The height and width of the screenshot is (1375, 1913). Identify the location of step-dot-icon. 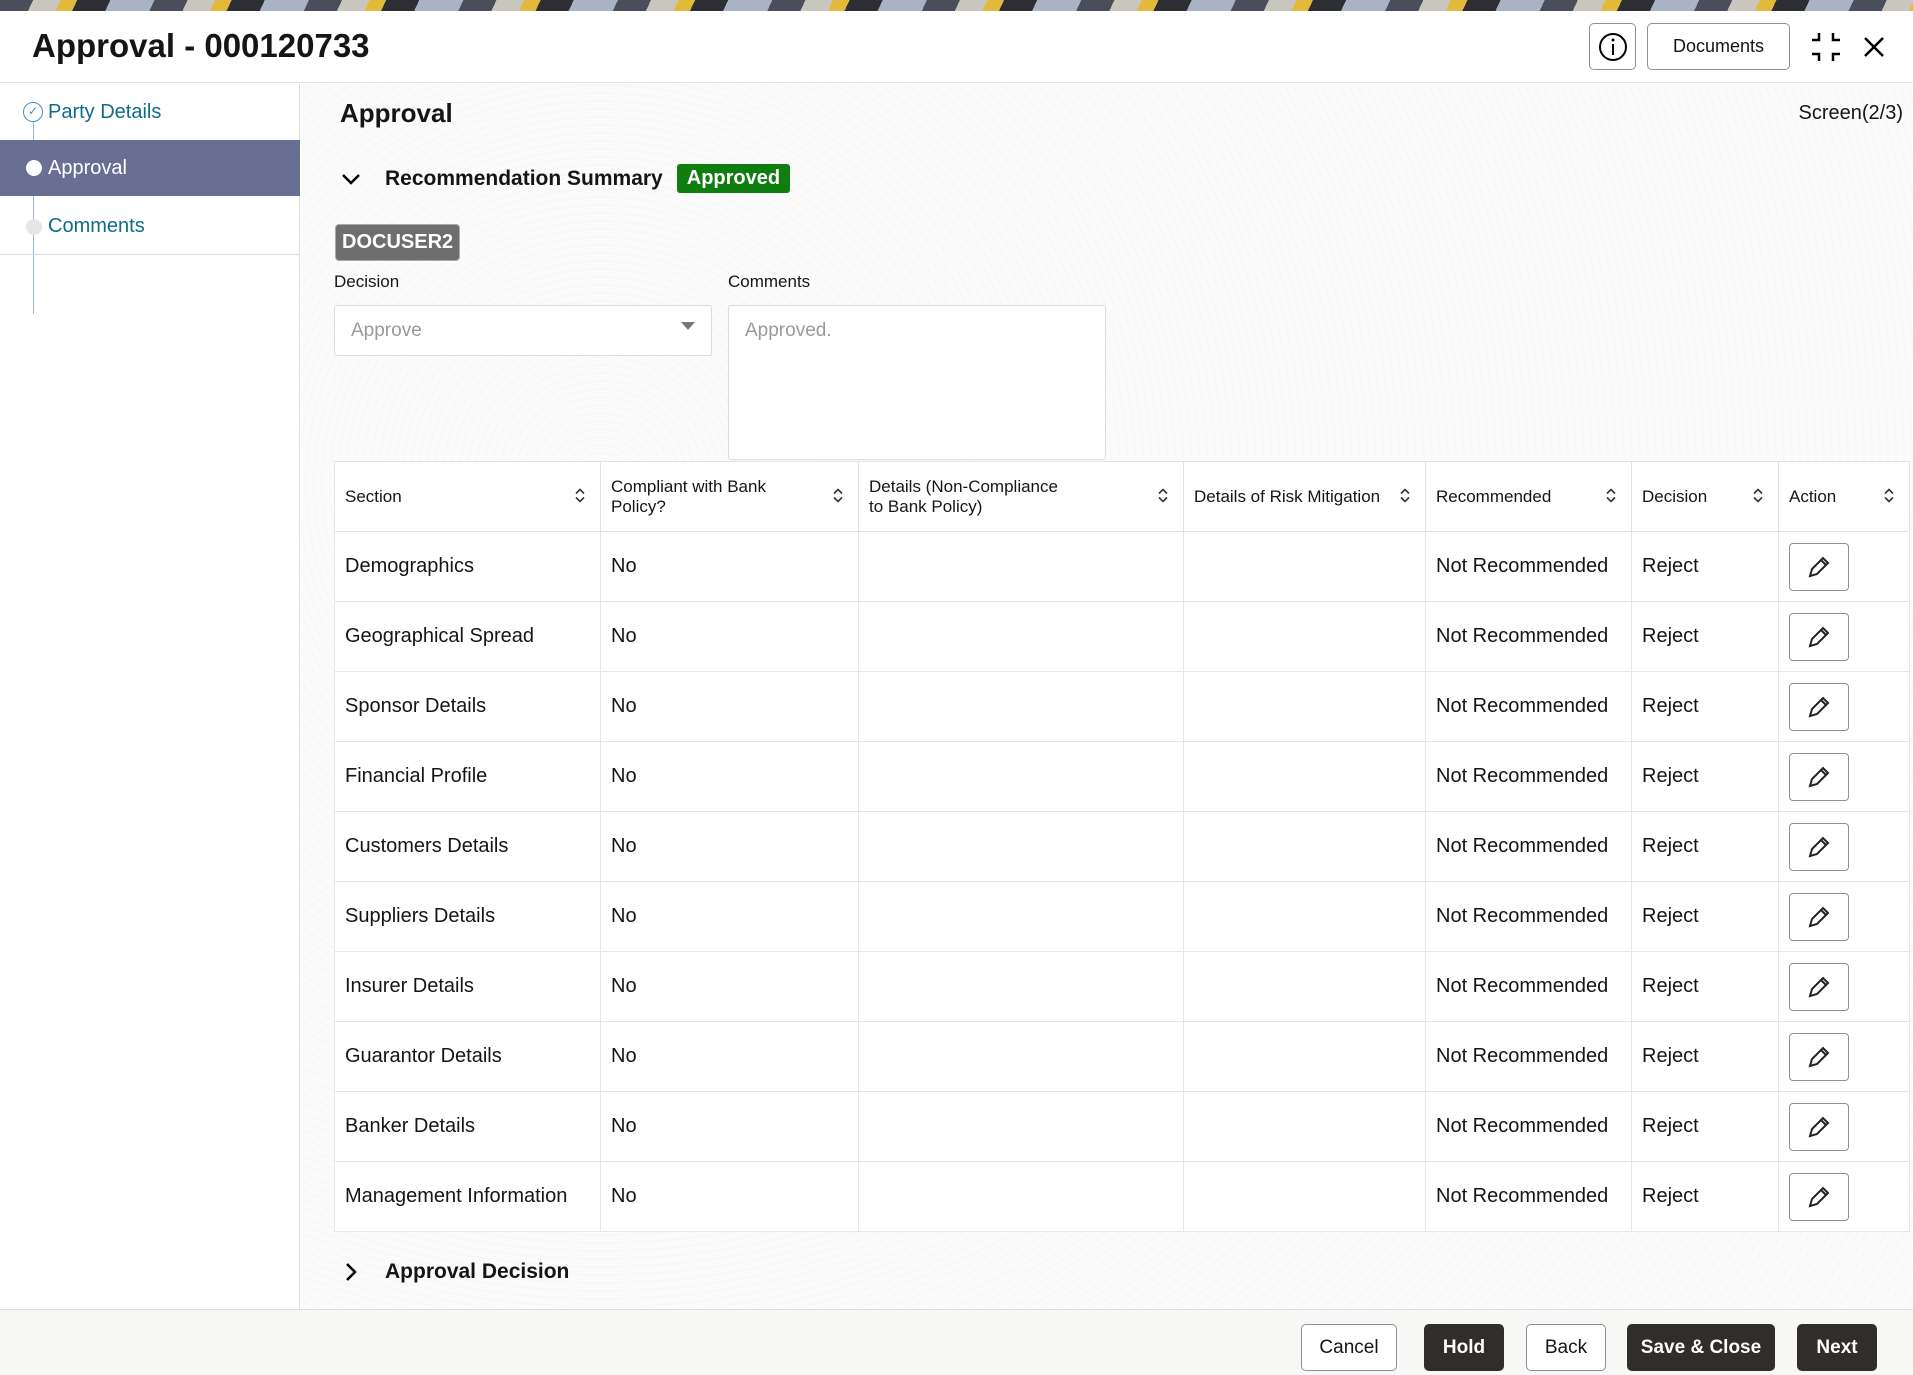
(34, 168).